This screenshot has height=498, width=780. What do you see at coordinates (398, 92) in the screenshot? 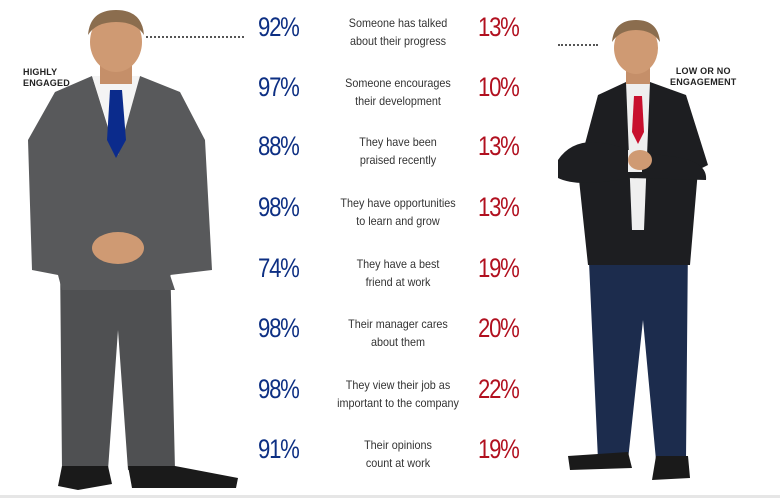
I see `statistic-statement: Someone encourages their development` at bounding box center [398, 92].